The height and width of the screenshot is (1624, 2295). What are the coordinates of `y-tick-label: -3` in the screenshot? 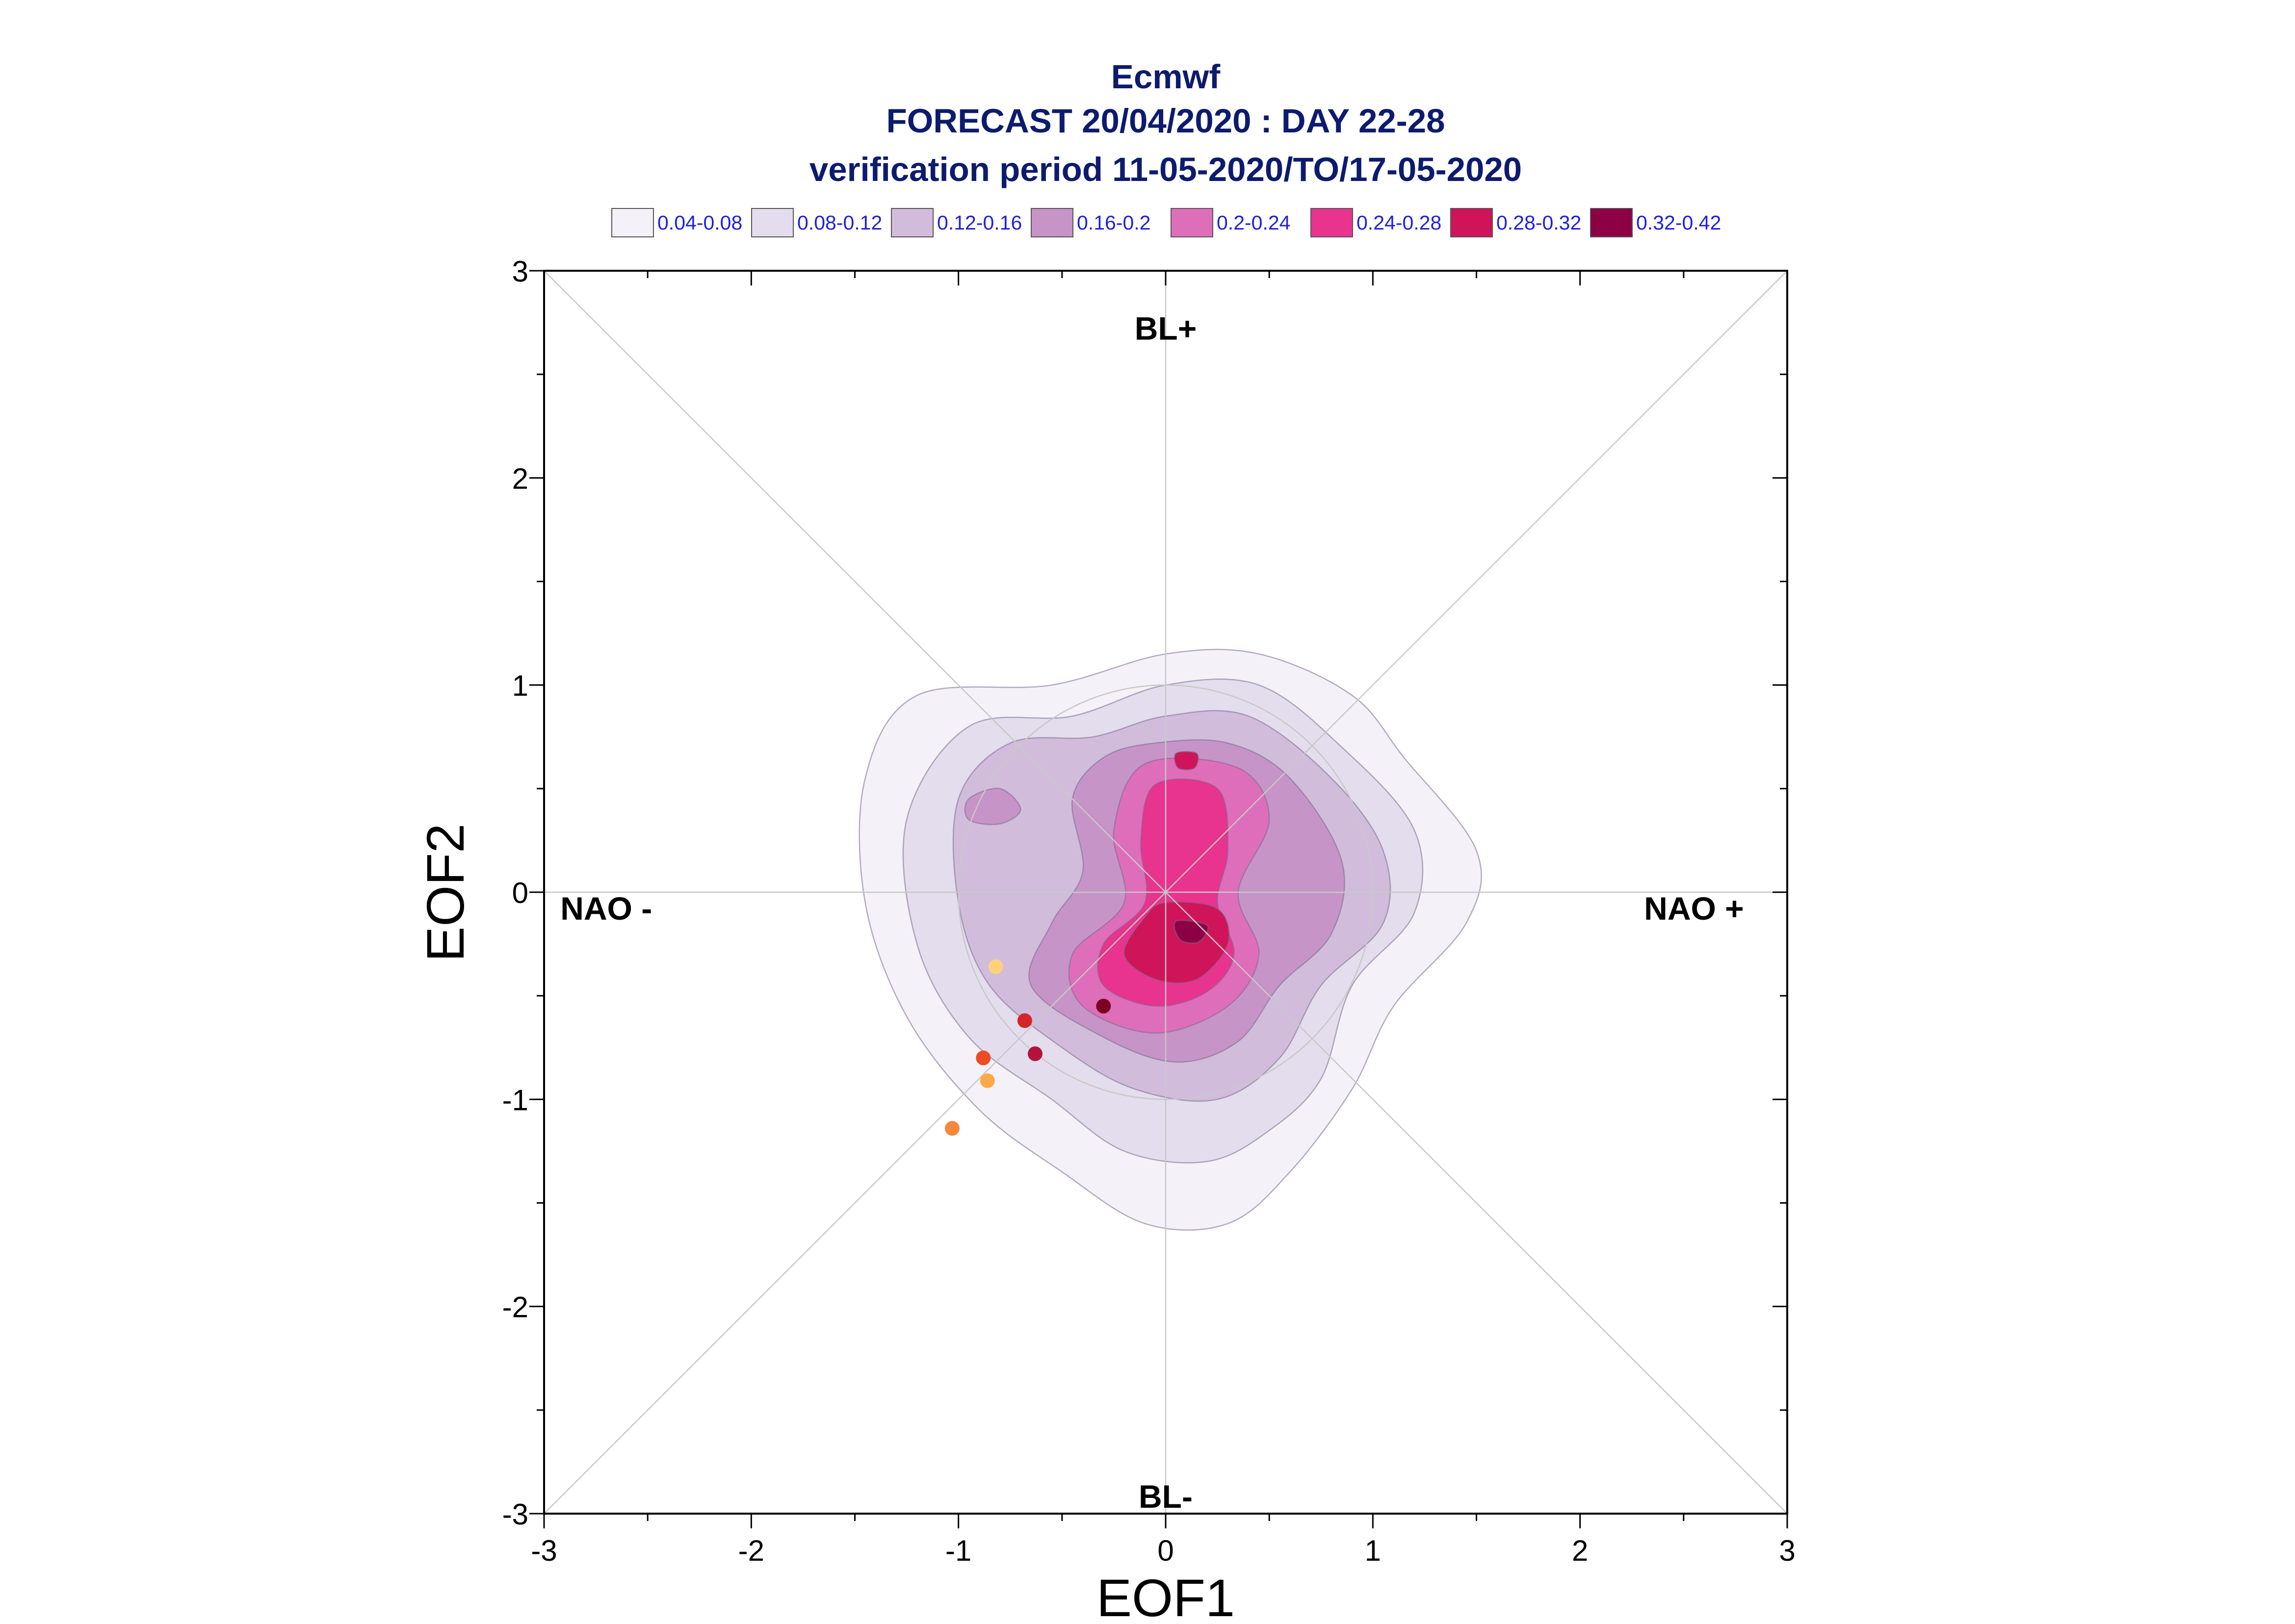 It's located at (515, 1514).